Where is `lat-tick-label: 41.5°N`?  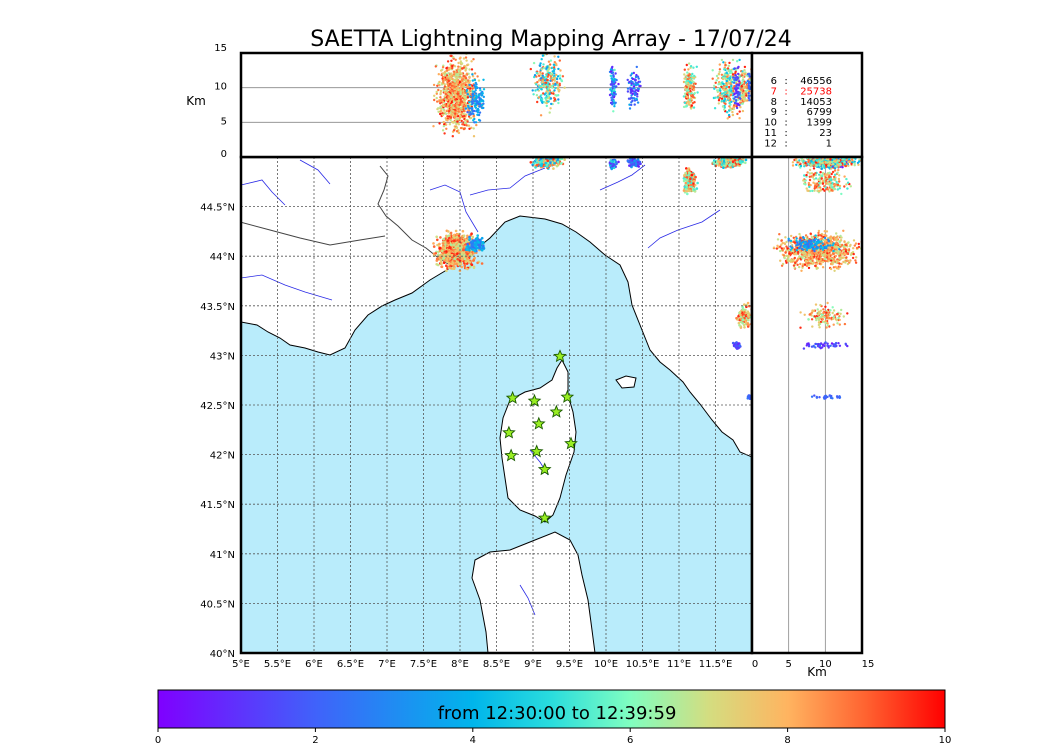
lat-tick-label: 41.5°N is located at coordinates (217, 505).